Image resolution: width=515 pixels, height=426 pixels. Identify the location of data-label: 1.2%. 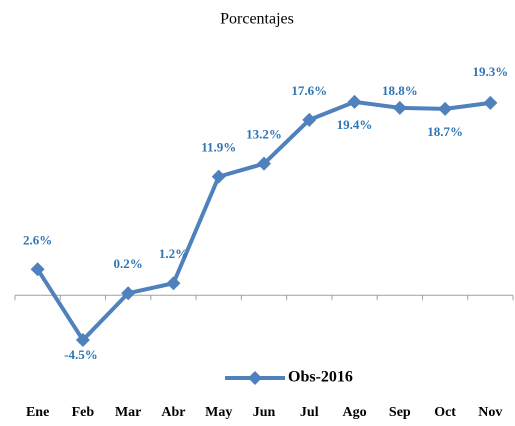
(173, 253).